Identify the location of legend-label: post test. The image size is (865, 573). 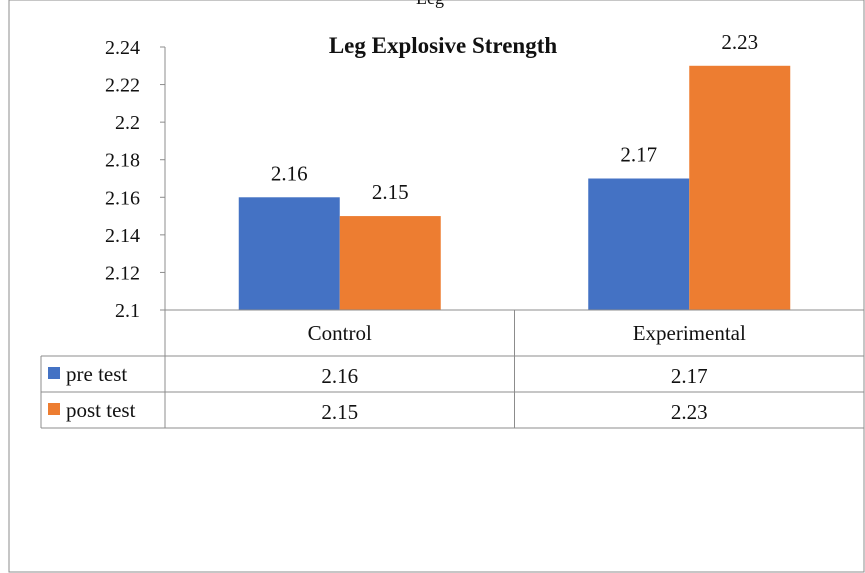
(101, 410).